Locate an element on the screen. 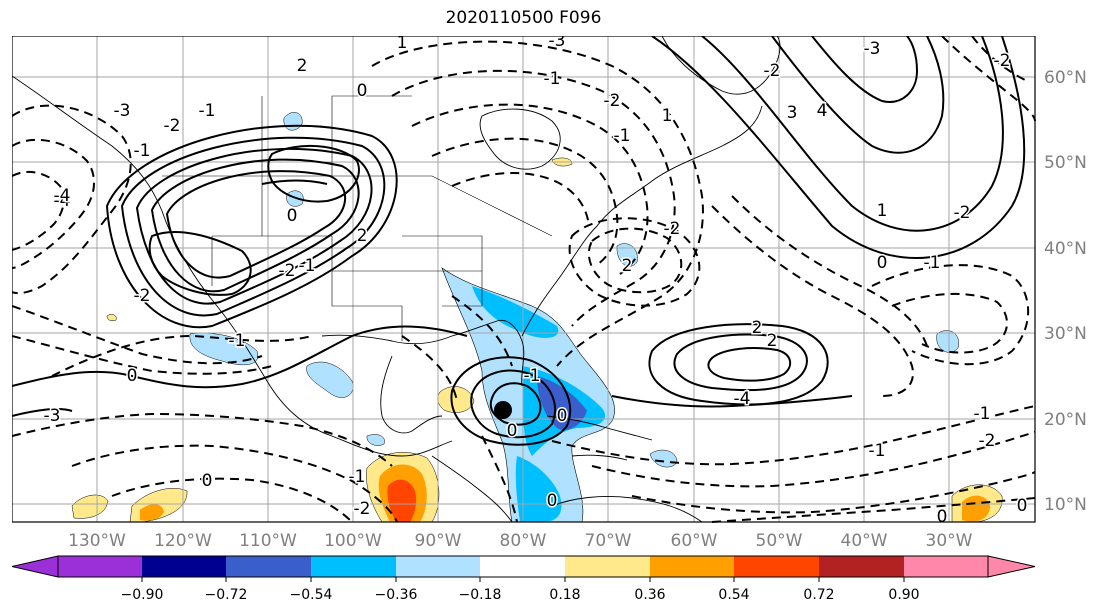  storm-center-marker is located at coordinates (503, 410).